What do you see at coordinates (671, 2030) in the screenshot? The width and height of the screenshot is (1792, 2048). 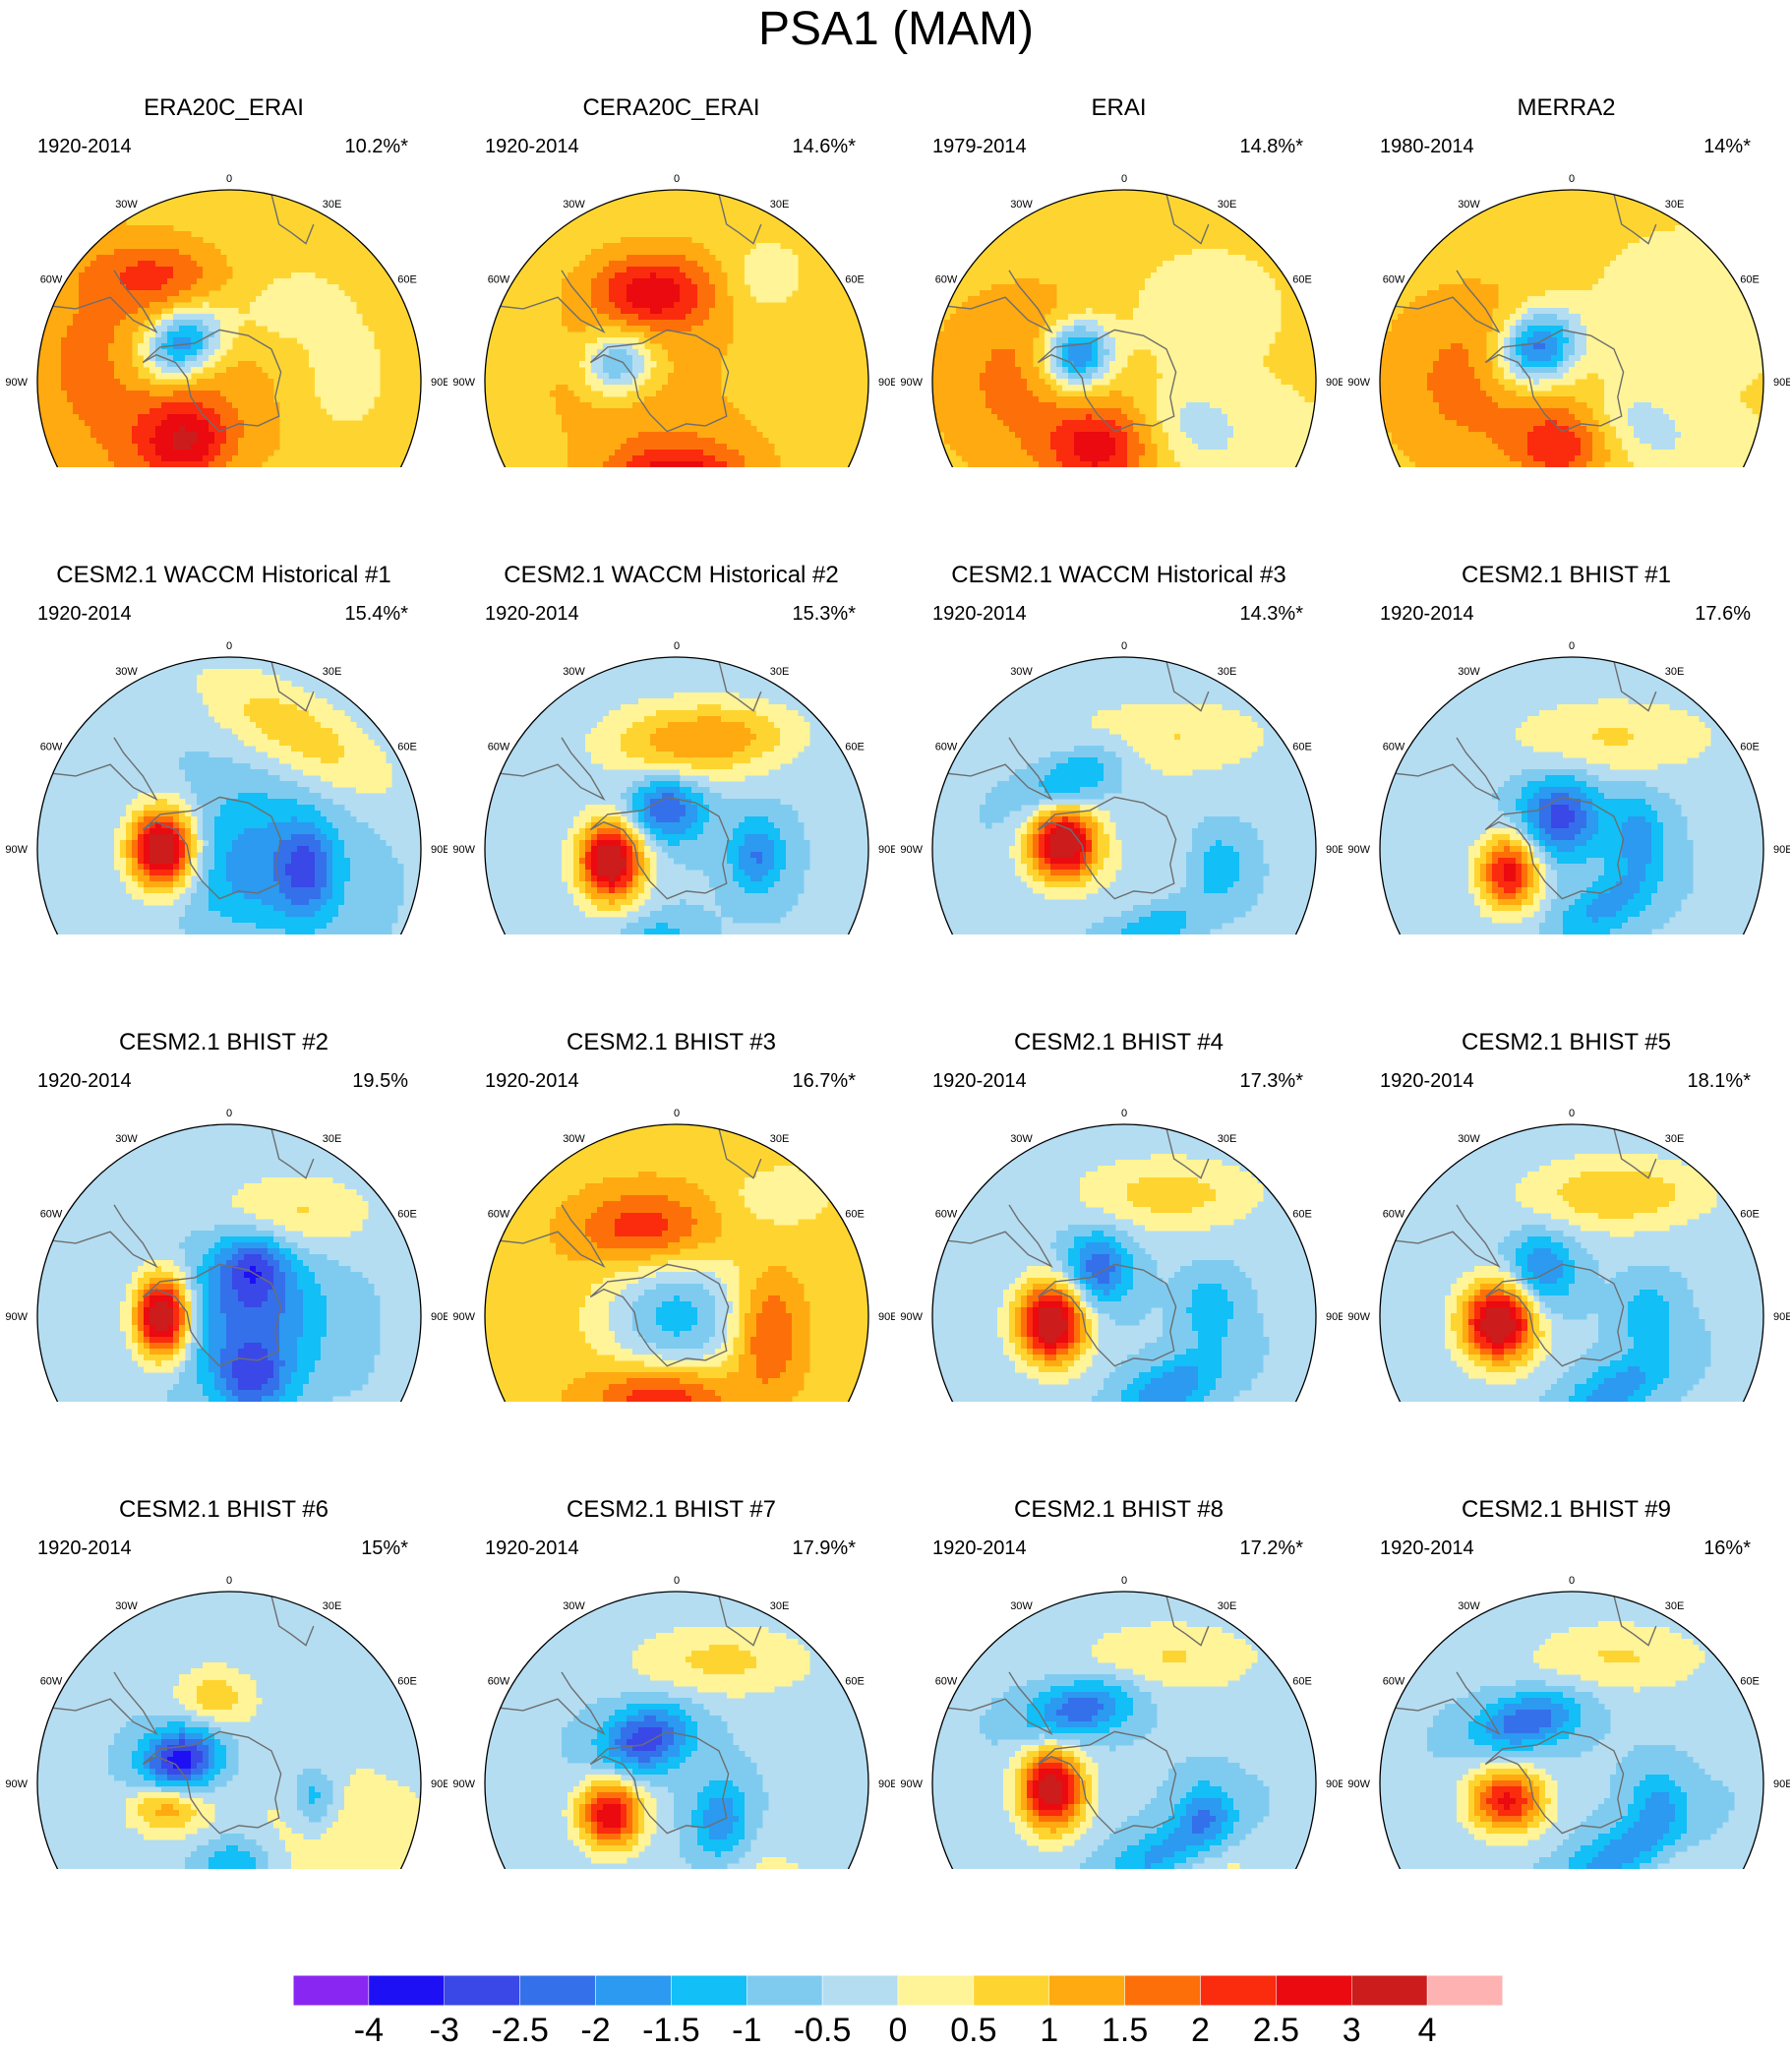 I see `colorbar-label: -1.5` at bounding box center [671, 2030].